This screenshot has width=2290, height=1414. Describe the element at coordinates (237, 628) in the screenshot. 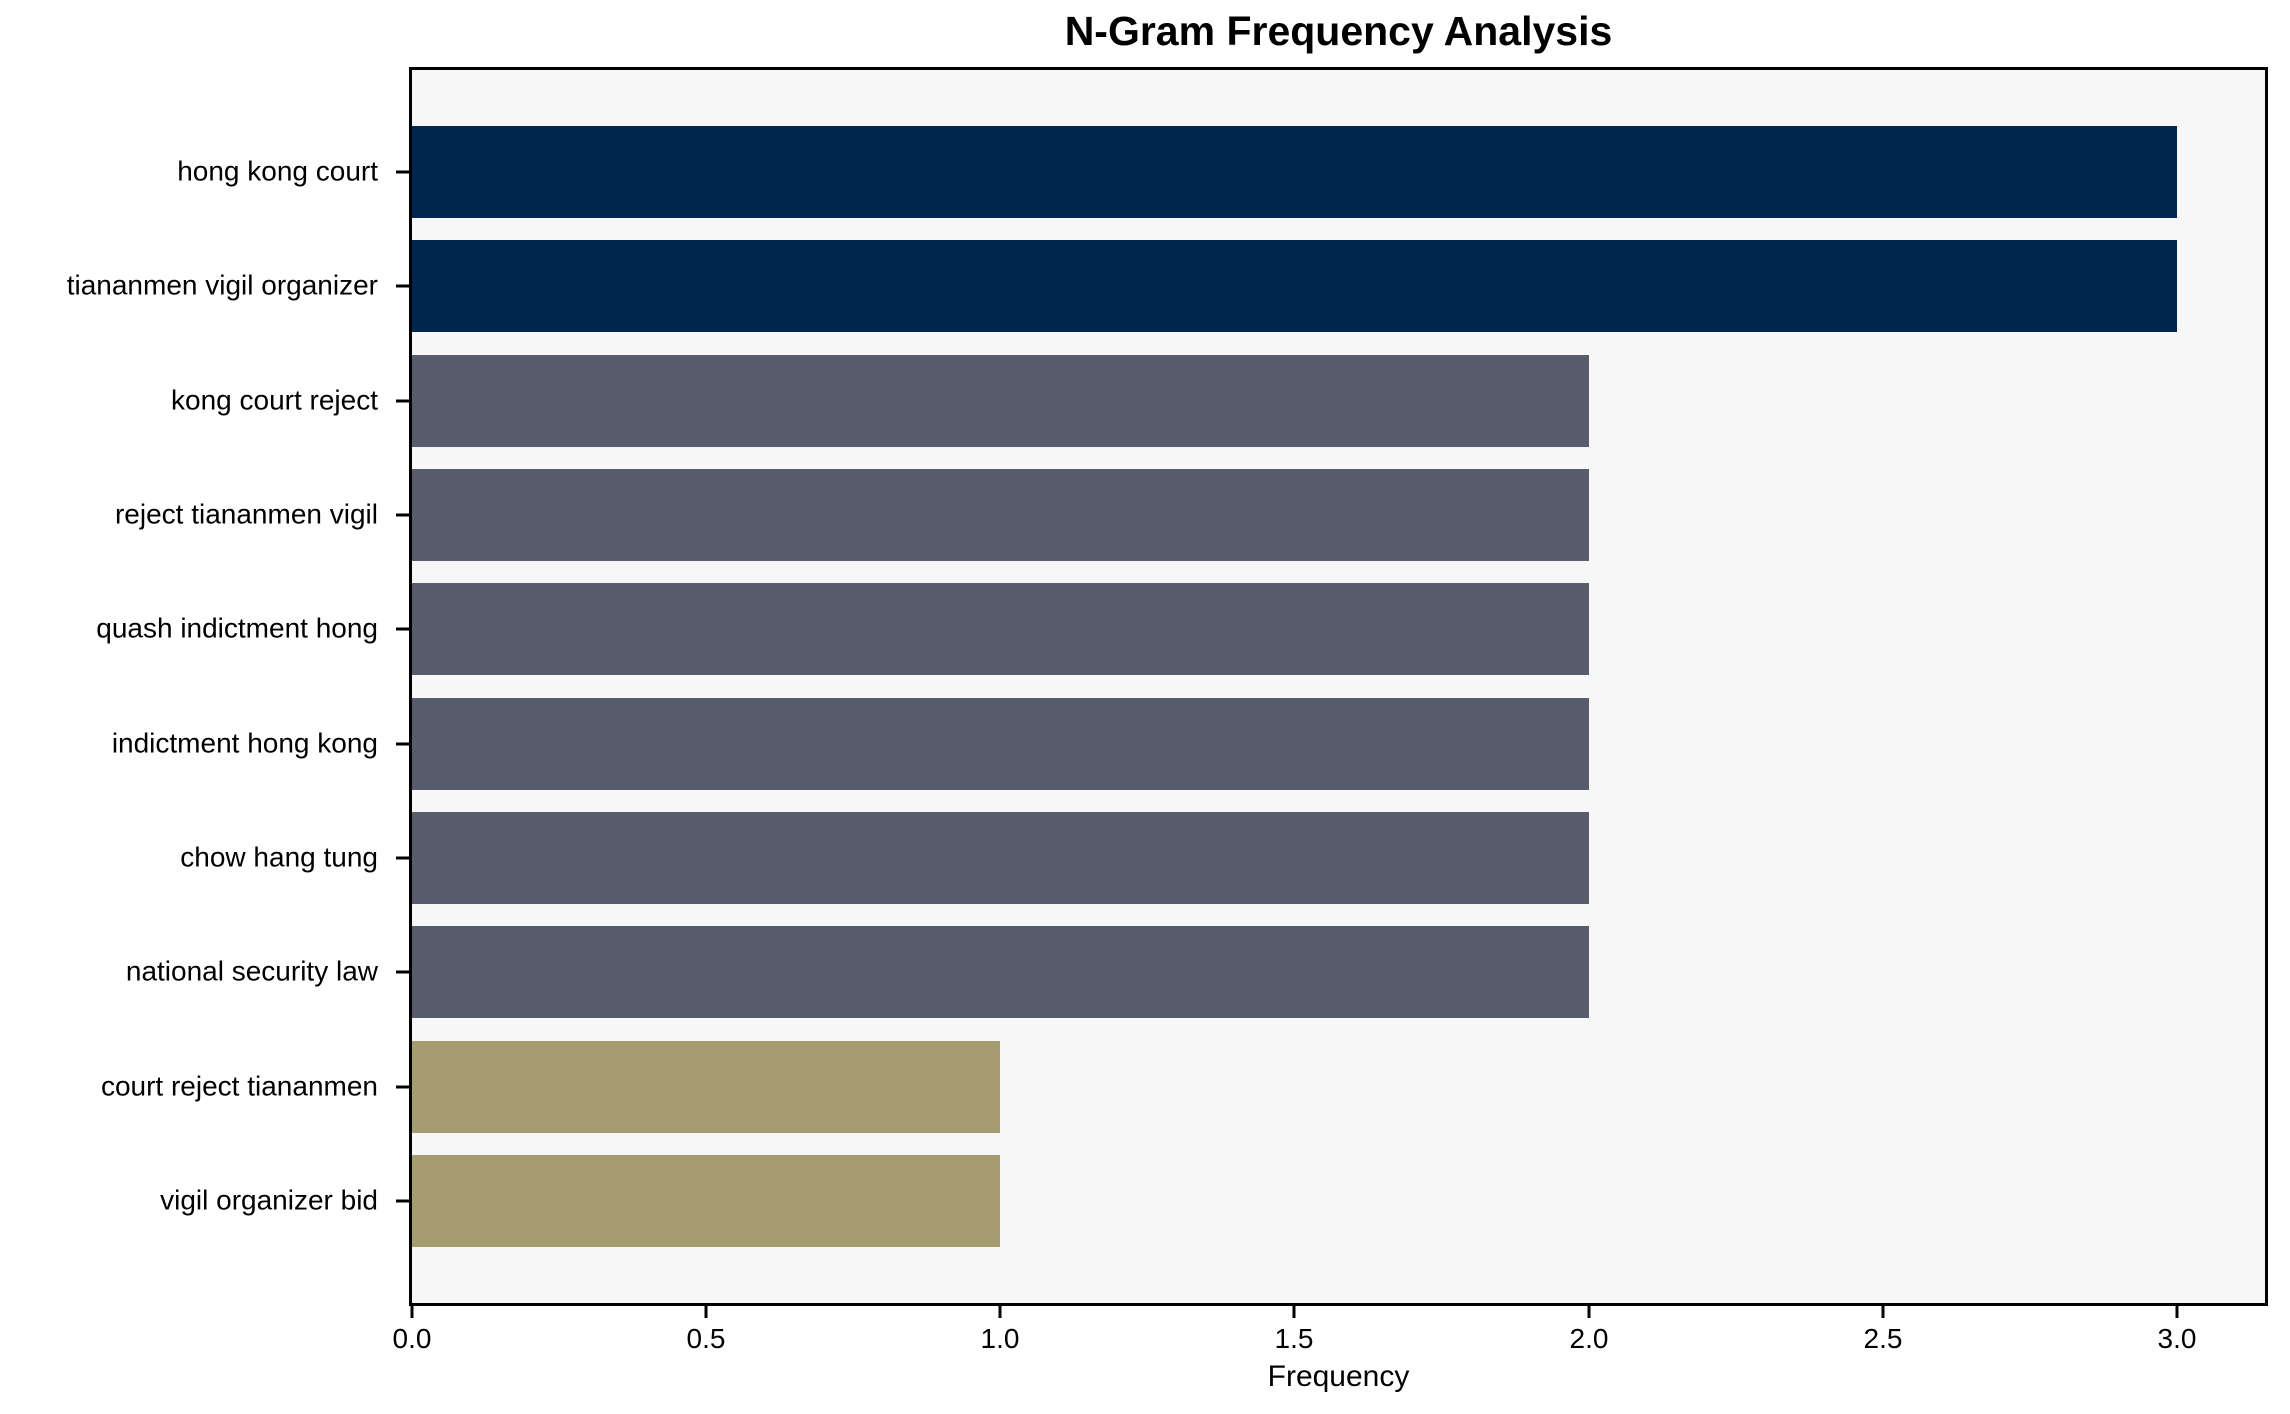

I see `y-tick-label: quash indictment hong` at that location.